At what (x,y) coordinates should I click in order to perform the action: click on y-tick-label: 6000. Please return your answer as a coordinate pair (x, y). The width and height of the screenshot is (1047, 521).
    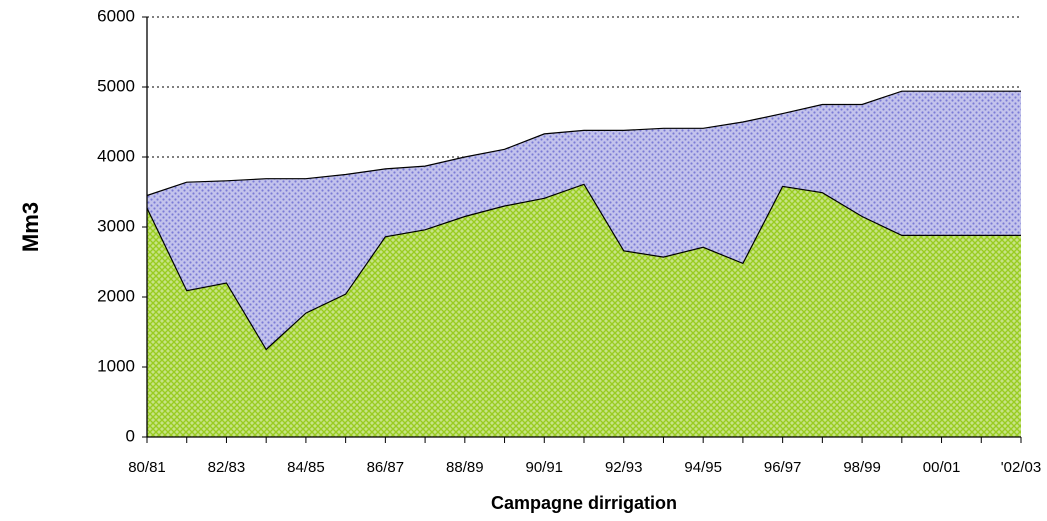
    Looking at the image, I should click on (116, 15).